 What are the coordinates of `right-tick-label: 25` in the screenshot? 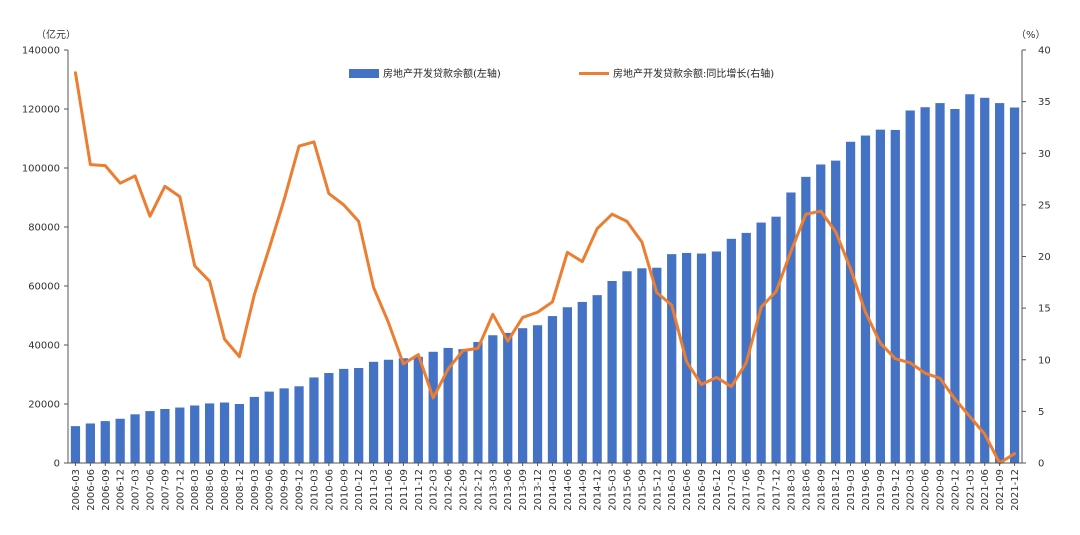 It's located at (1044, 205).